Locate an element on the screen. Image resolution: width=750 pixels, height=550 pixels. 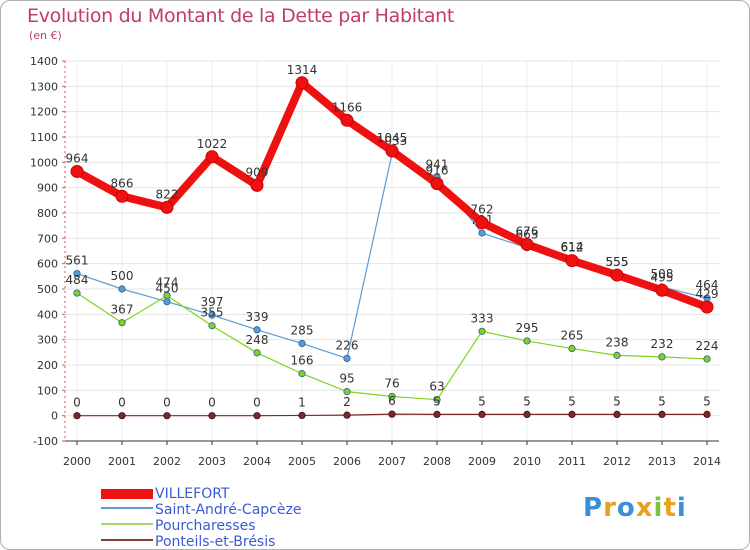
data-label: 232 is located at coordinates (662, 344).